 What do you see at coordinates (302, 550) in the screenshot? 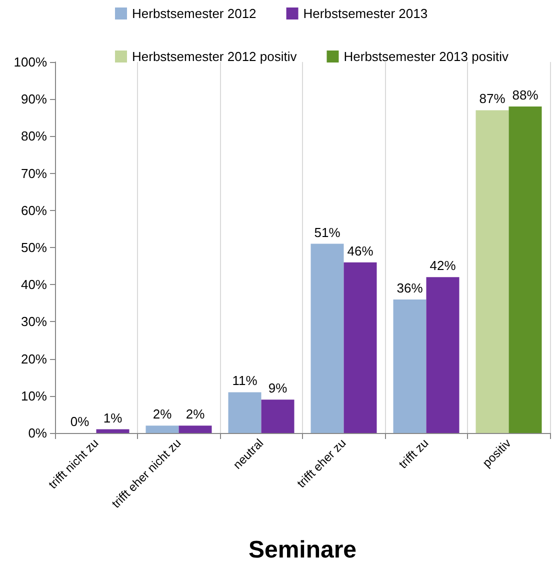
I see `x-axis-title: Seminare` at bounding box center [302, 550].